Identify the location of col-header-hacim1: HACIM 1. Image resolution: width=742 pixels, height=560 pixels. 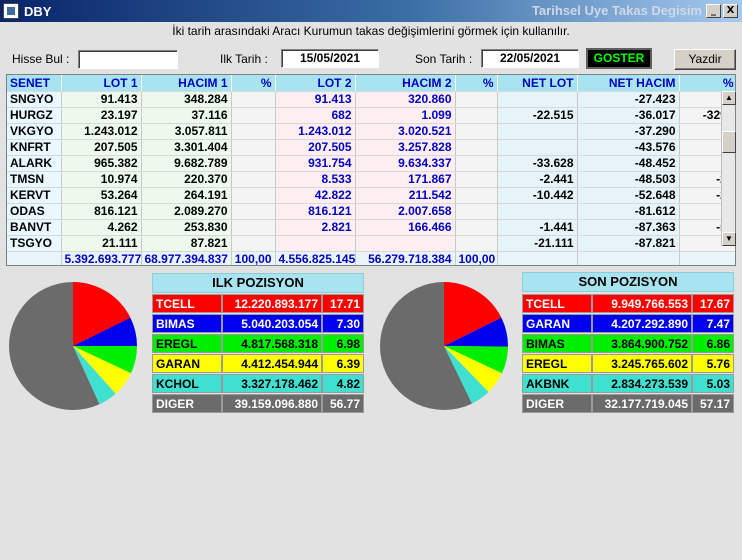
(186, 83).